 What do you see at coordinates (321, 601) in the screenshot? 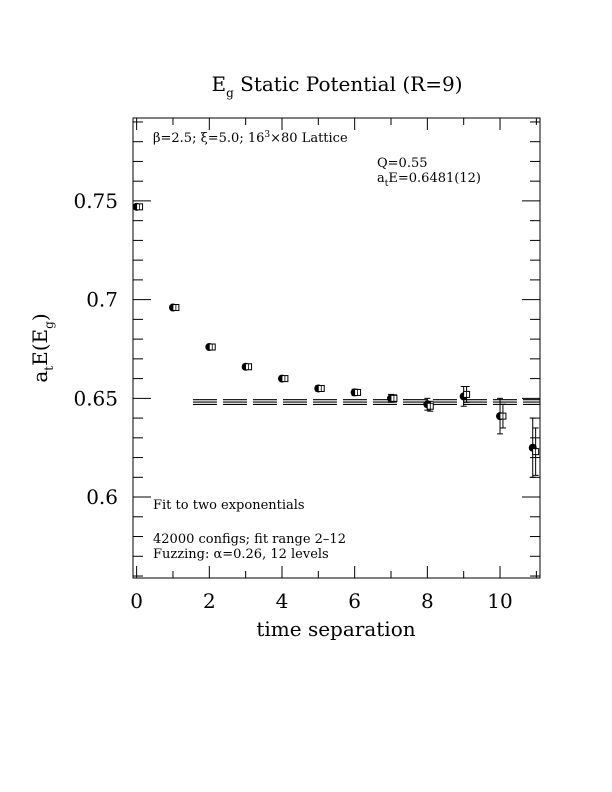
I see `x-tick-labels: 0 2 4 6 8 10` at bounding box center [321, 601].